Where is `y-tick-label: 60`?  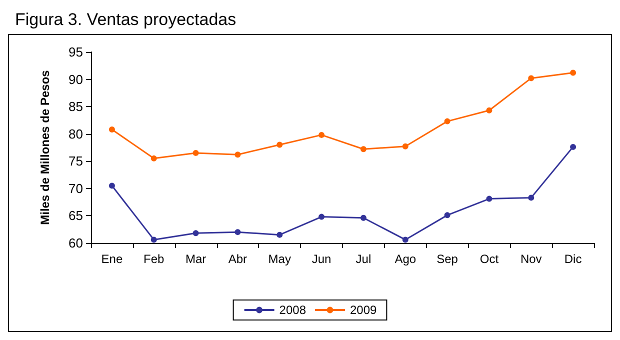
y-tick-label: 60 is located at coordinates (75, 243).